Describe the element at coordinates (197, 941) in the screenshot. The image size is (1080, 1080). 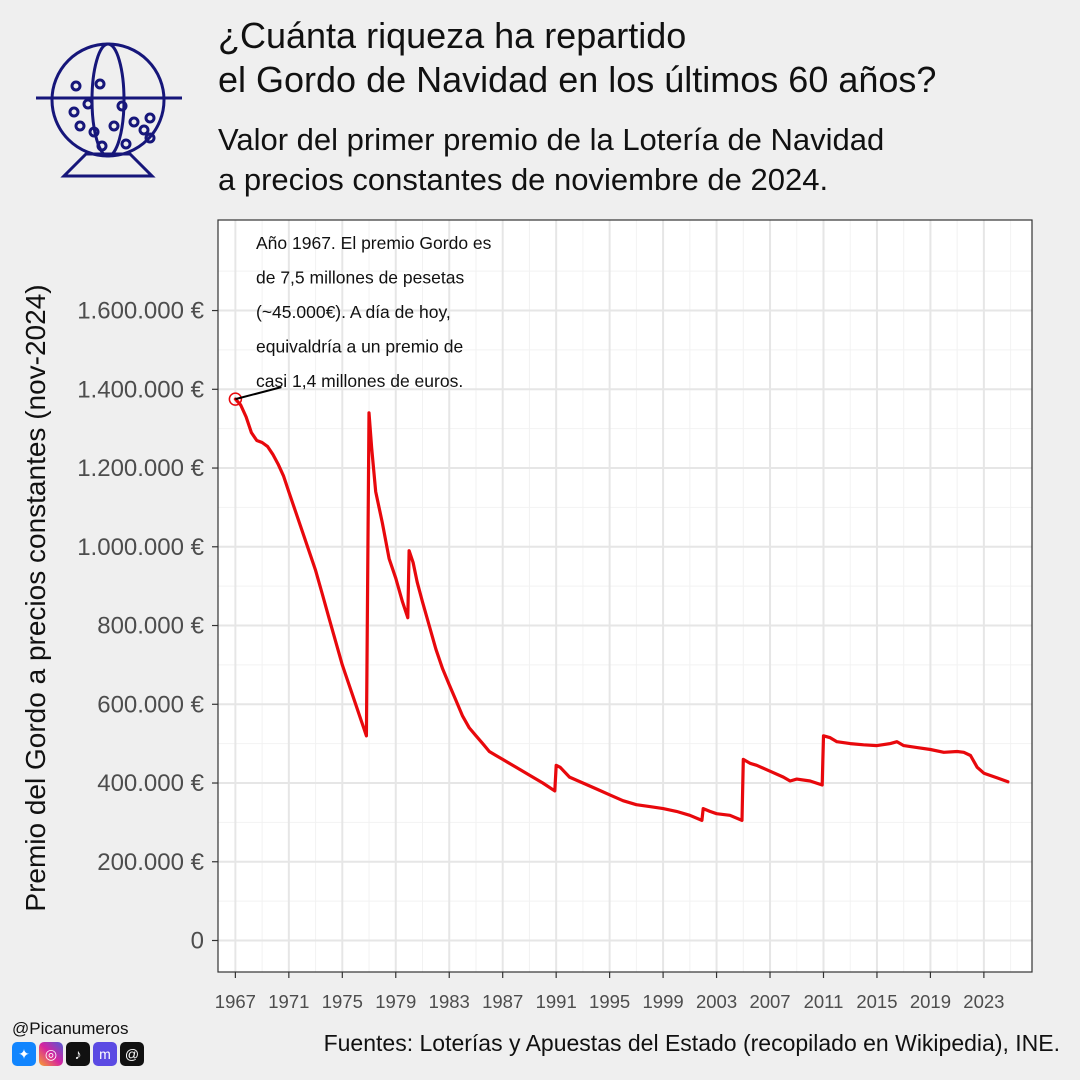
I see `y-tick-label: 0` at that location.